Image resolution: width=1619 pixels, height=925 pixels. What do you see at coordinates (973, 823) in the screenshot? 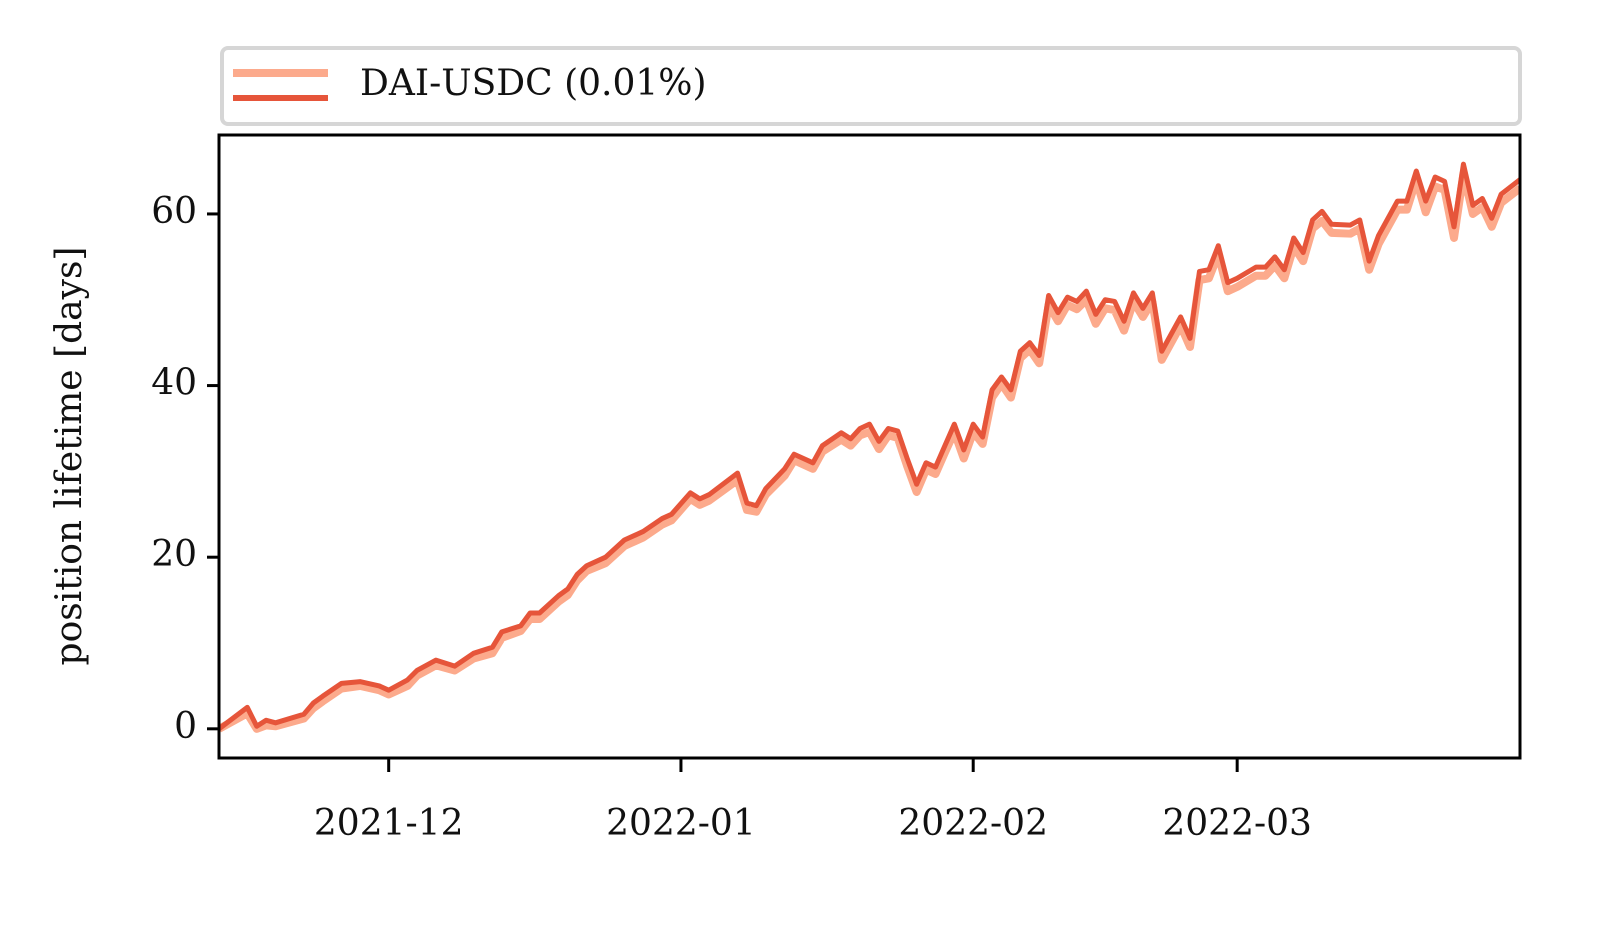
I see `x-tick-label: 2022-02` at bounding box center [973, 823].